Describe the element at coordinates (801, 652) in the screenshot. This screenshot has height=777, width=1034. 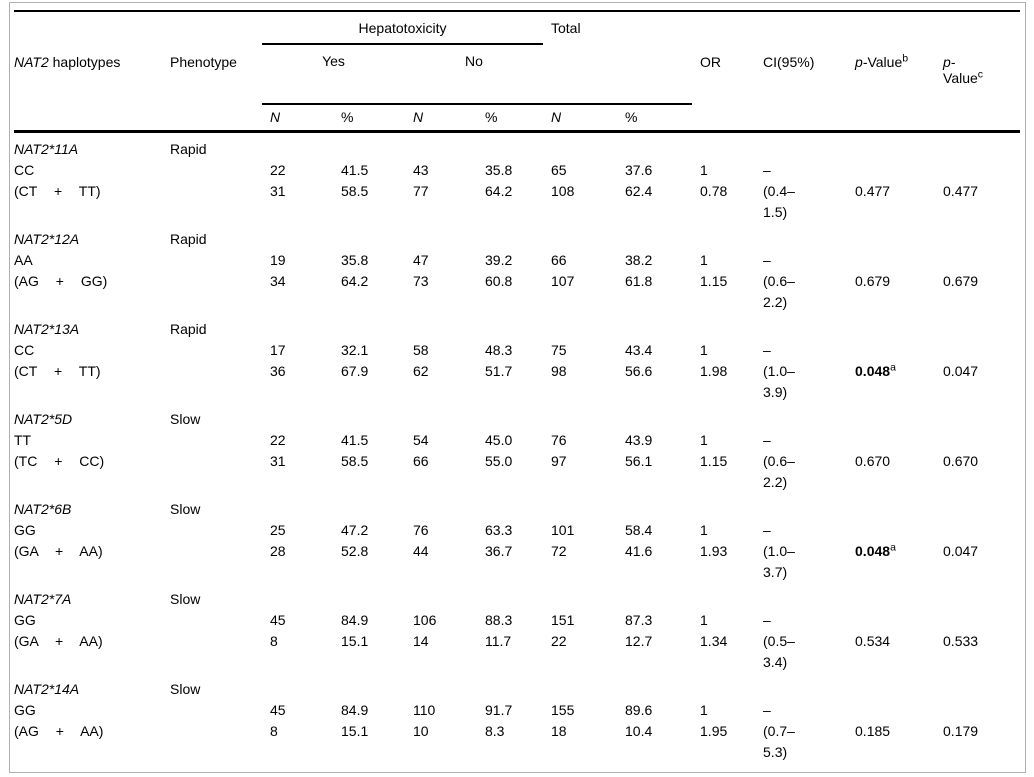
I see `ci-cell: (0.5– 3.4)` at that location.